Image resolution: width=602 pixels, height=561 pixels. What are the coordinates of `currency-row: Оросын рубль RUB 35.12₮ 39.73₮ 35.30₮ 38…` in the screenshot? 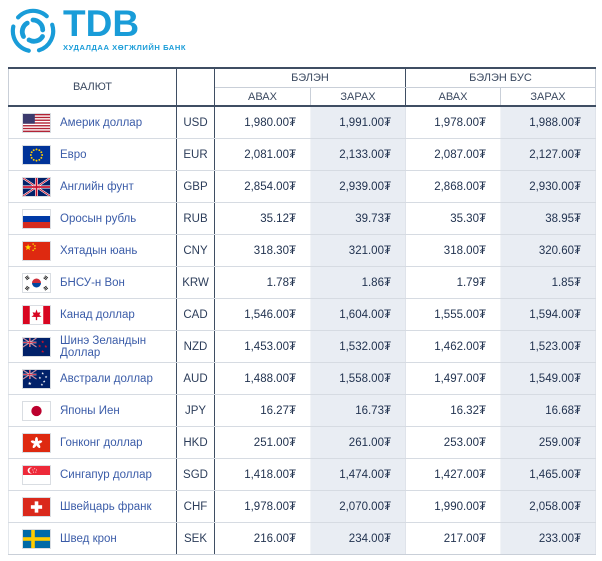 It's located at (302, 218).